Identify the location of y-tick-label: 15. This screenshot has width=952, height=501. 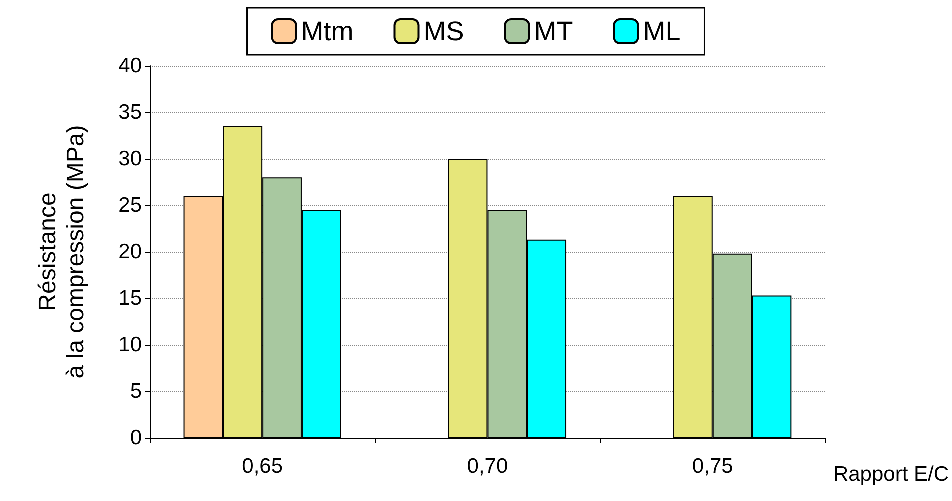
(130, 298).